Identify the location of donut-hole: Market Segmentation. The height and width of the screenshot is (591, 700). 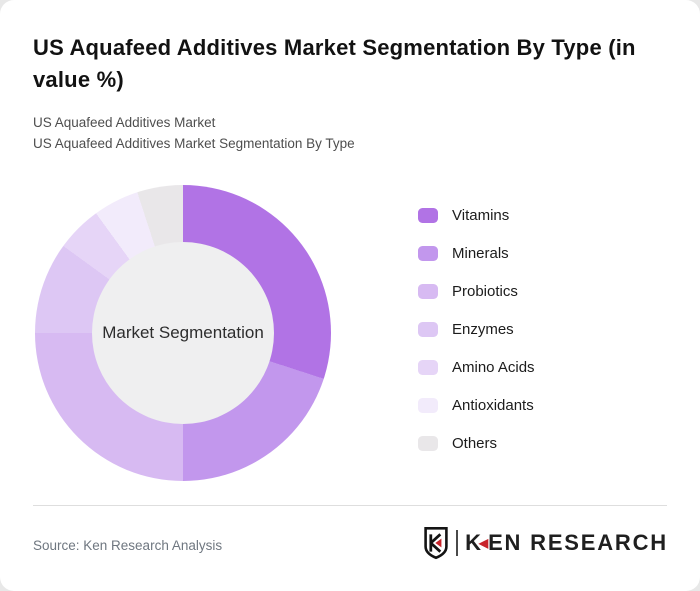
(183, 333).